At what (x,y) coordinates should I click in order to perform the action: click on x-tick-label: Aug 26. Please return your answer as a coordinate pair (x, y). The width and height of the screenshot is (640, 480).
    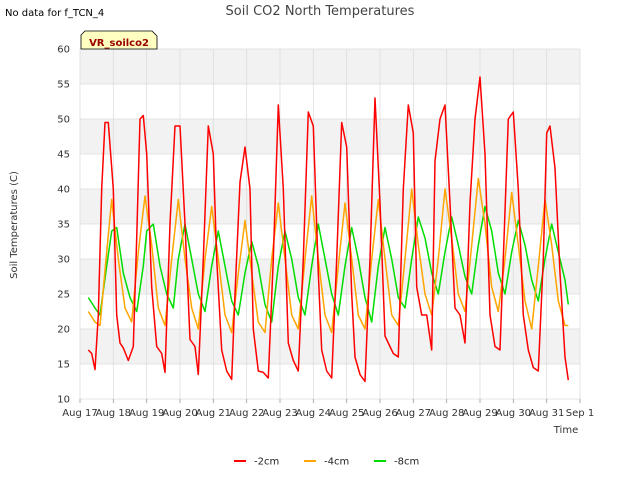
    Looking at the image, I should click on (379, 413).